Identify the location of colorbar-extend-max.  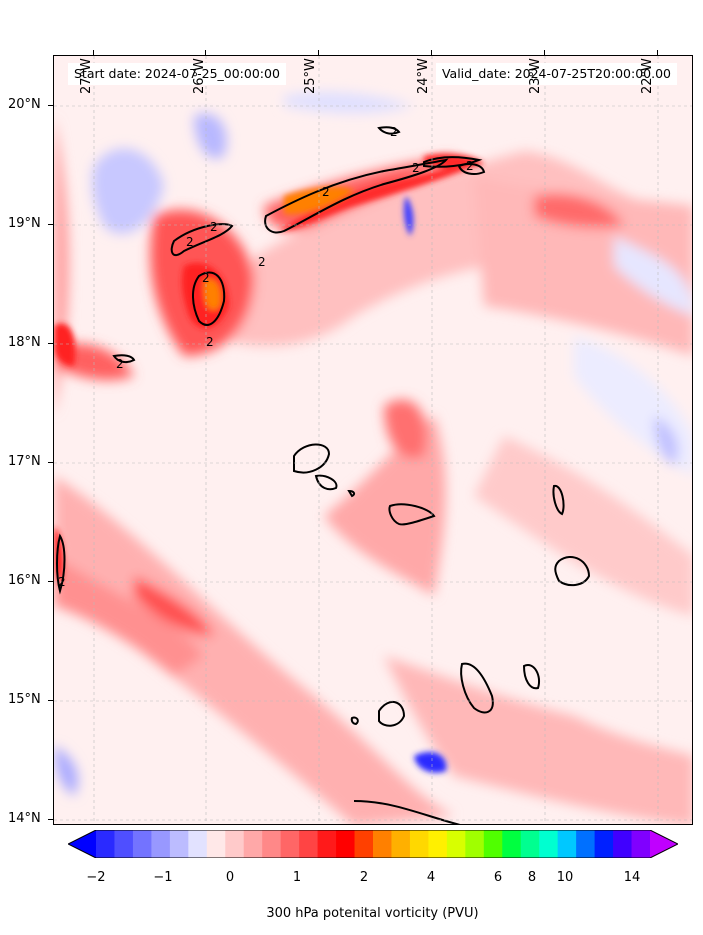
(664, 844).